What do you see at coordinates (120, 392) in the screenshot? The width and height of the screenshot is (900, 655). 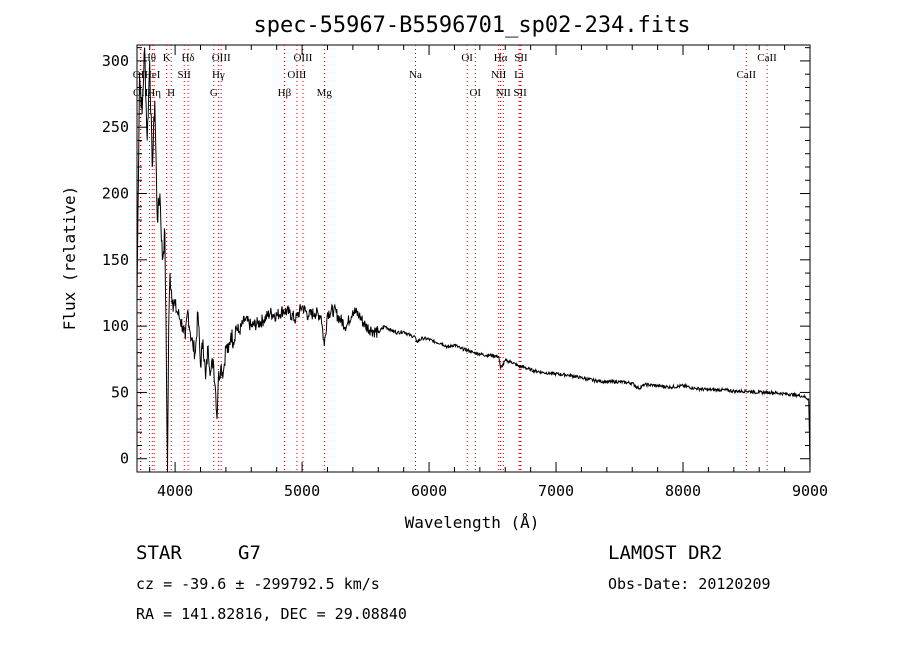 I see `y-tick-label-1: 50` at bounding box center [120, 392].